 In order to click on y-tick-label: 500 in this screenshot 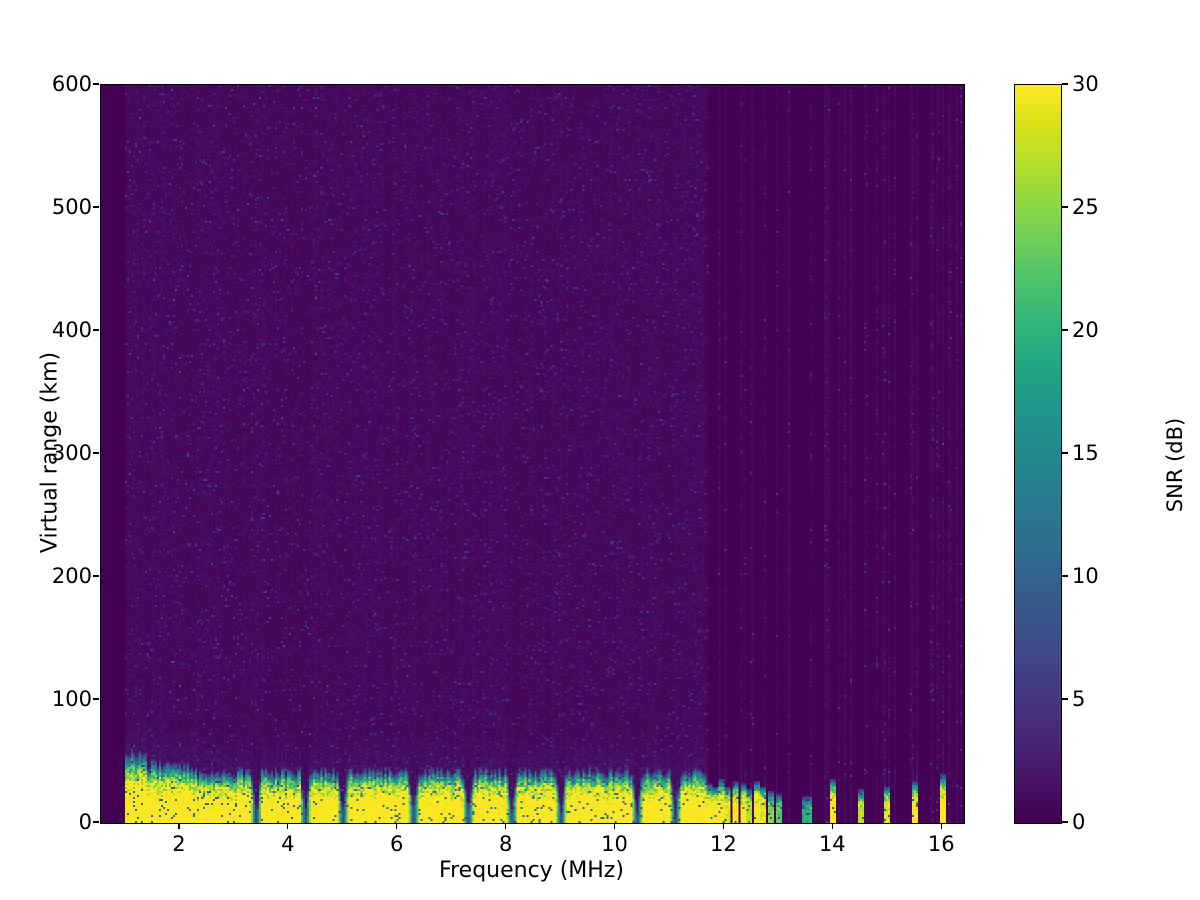, I will do `click(71, 207)`.